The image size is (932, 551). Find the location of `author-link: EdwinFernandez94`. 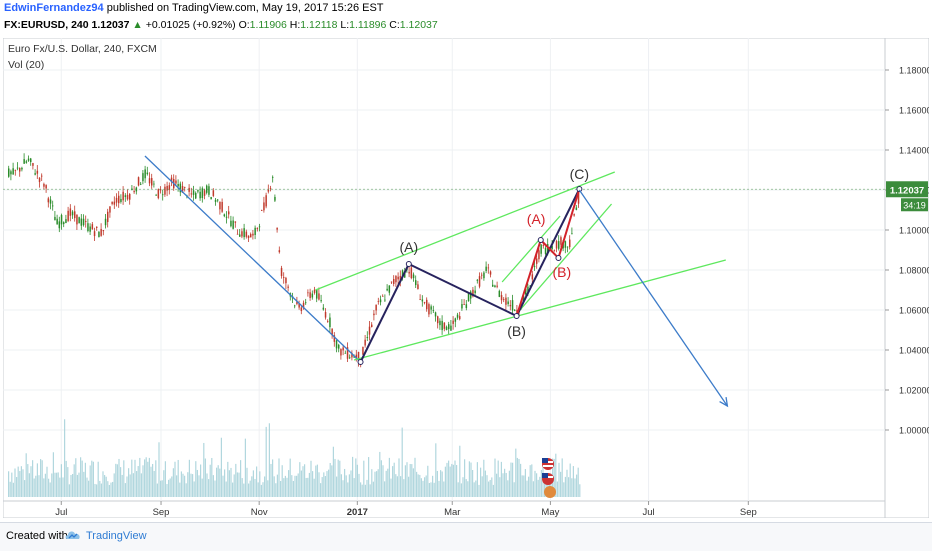

author-link: EdwinFernandez94 is located at coordinates (54, 8).